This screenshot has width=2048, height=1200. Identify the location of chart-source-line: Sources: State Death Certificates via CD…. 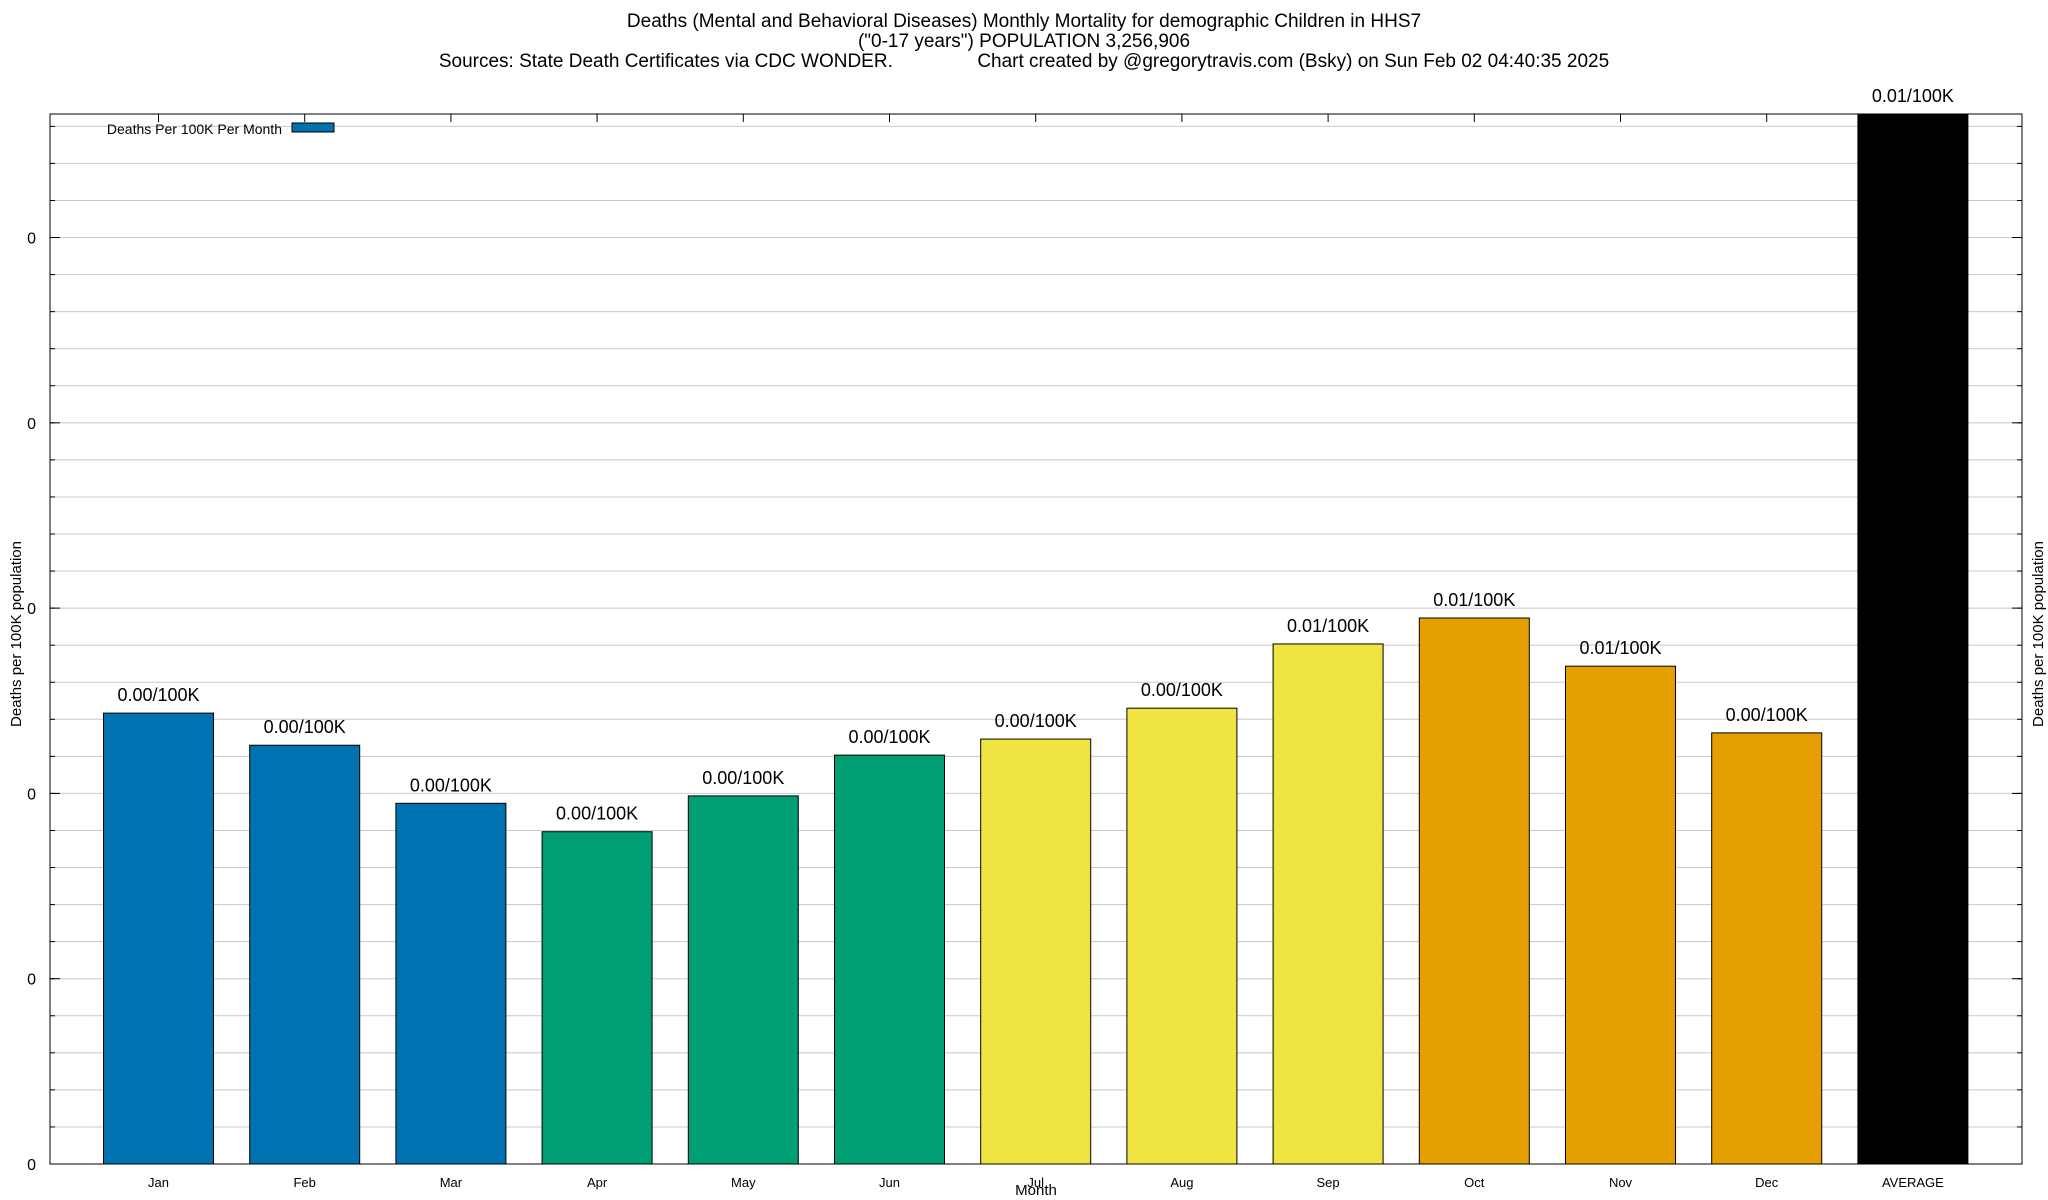
(1024, 61).